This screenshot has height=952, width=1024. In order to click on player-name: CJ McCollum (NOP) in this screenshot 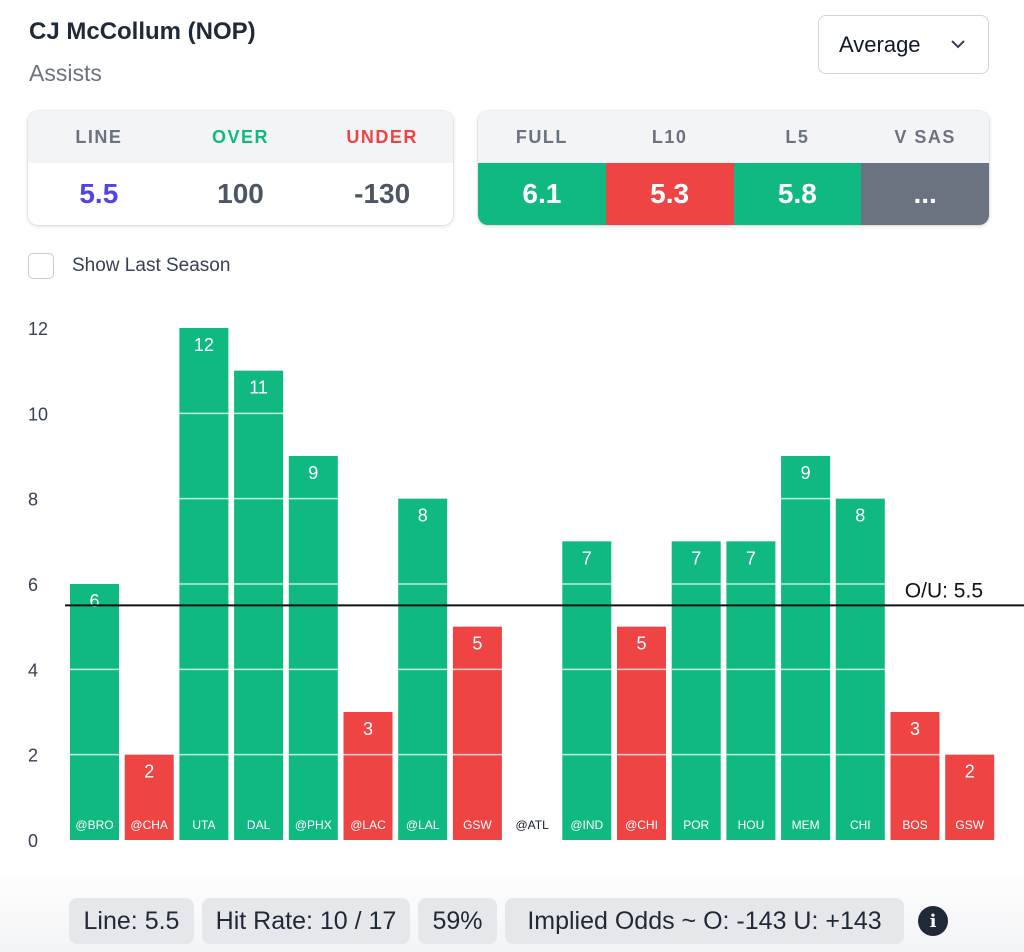, I will do `click(142, 31)`.